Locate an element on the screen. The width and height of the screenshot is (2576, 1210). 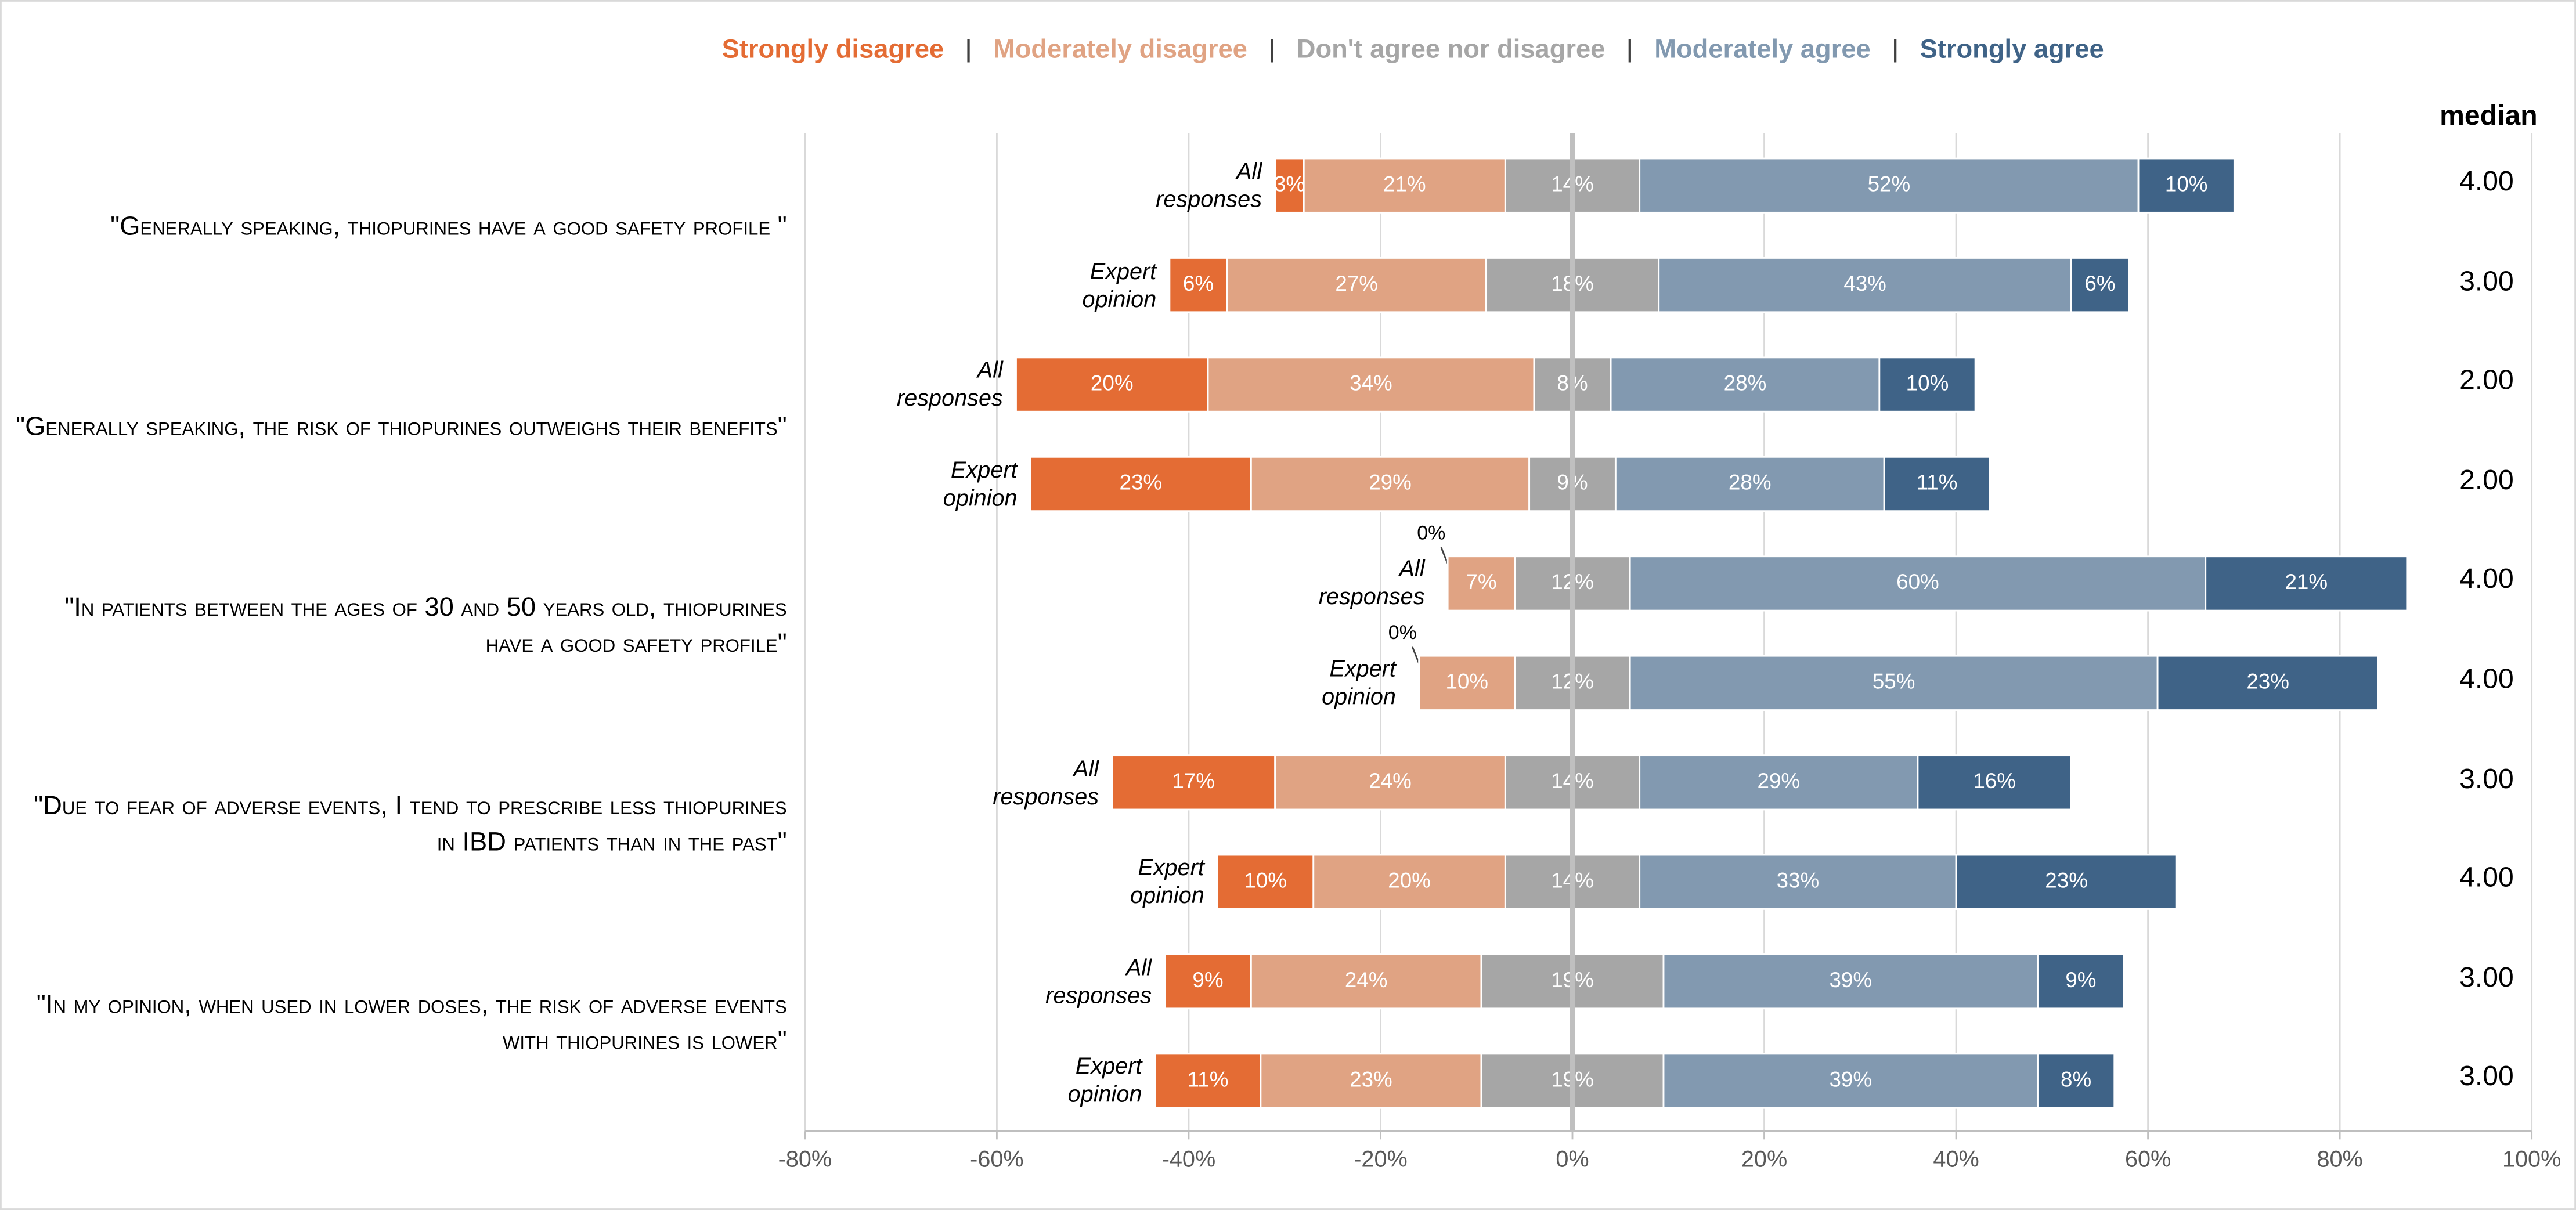
value-label: 60% is located at coordinates (1918, 582).